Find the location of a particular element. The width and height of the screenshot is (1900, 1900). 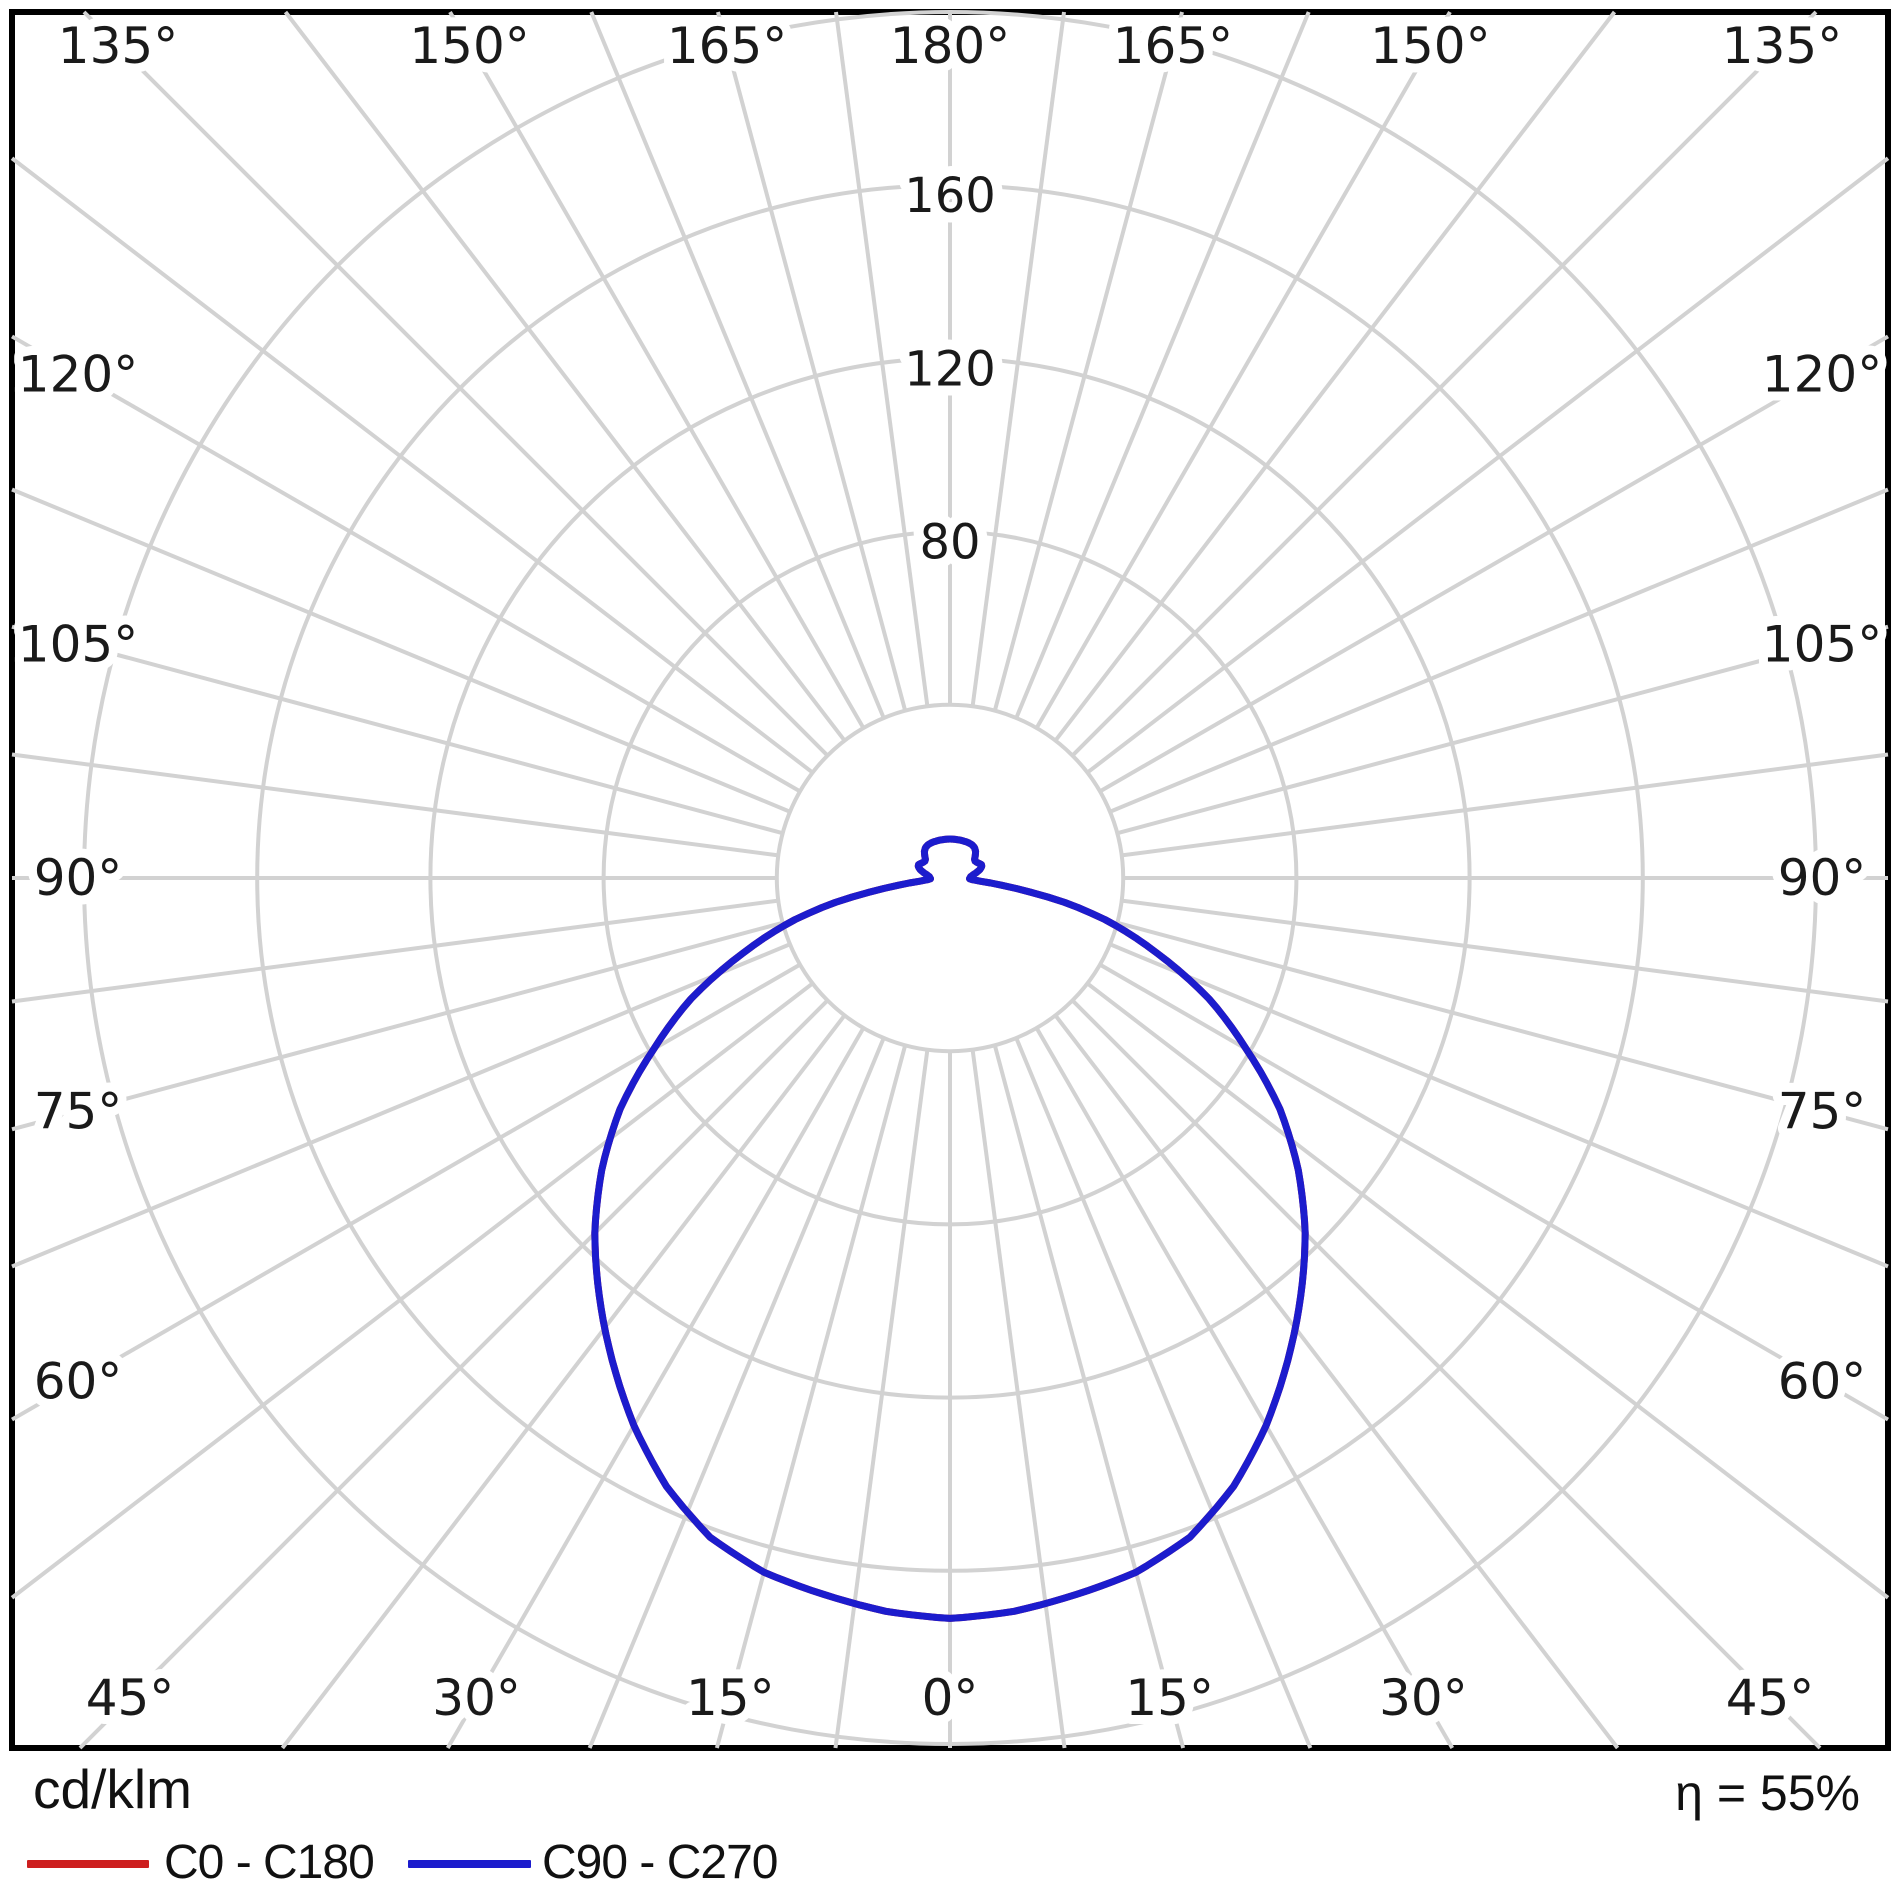

radial-line-30-left is located at coordinates (655, 1388).